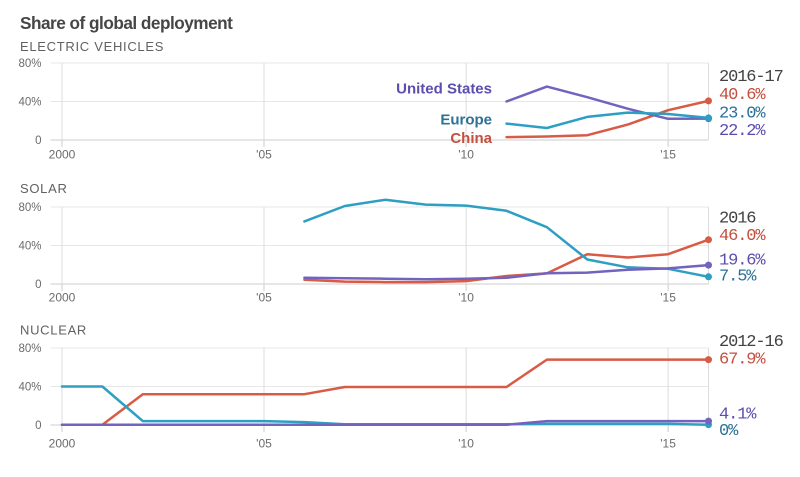  What do you see at coordinates (742, 360) in the screenshot?
I see `svg-text: 67.9%` at bounding box center [742, 360].